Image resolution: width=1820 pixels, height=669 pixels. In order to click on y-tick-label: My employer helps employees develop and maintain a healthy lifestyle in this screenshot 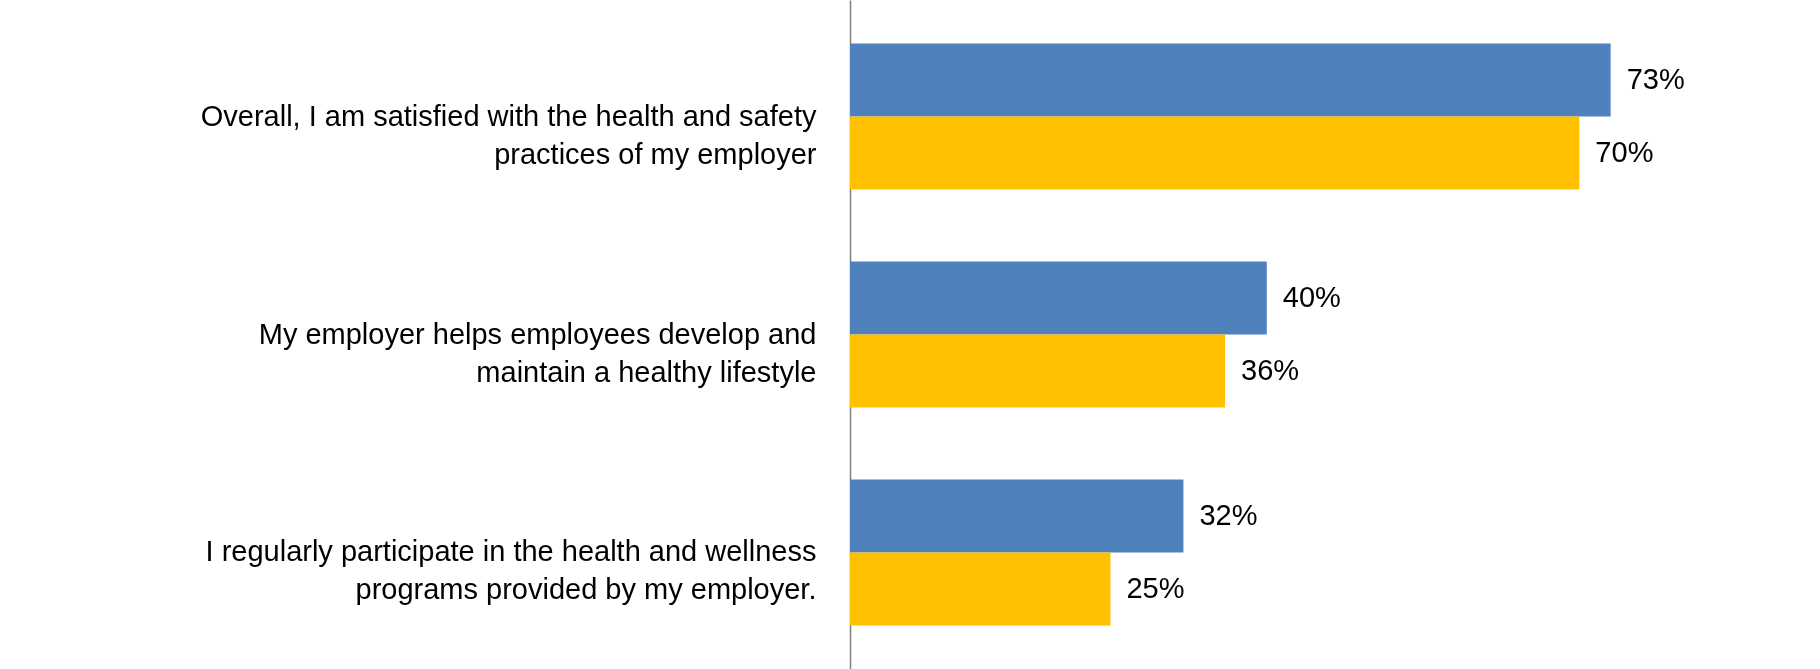, I will do `click(537, 352)`.